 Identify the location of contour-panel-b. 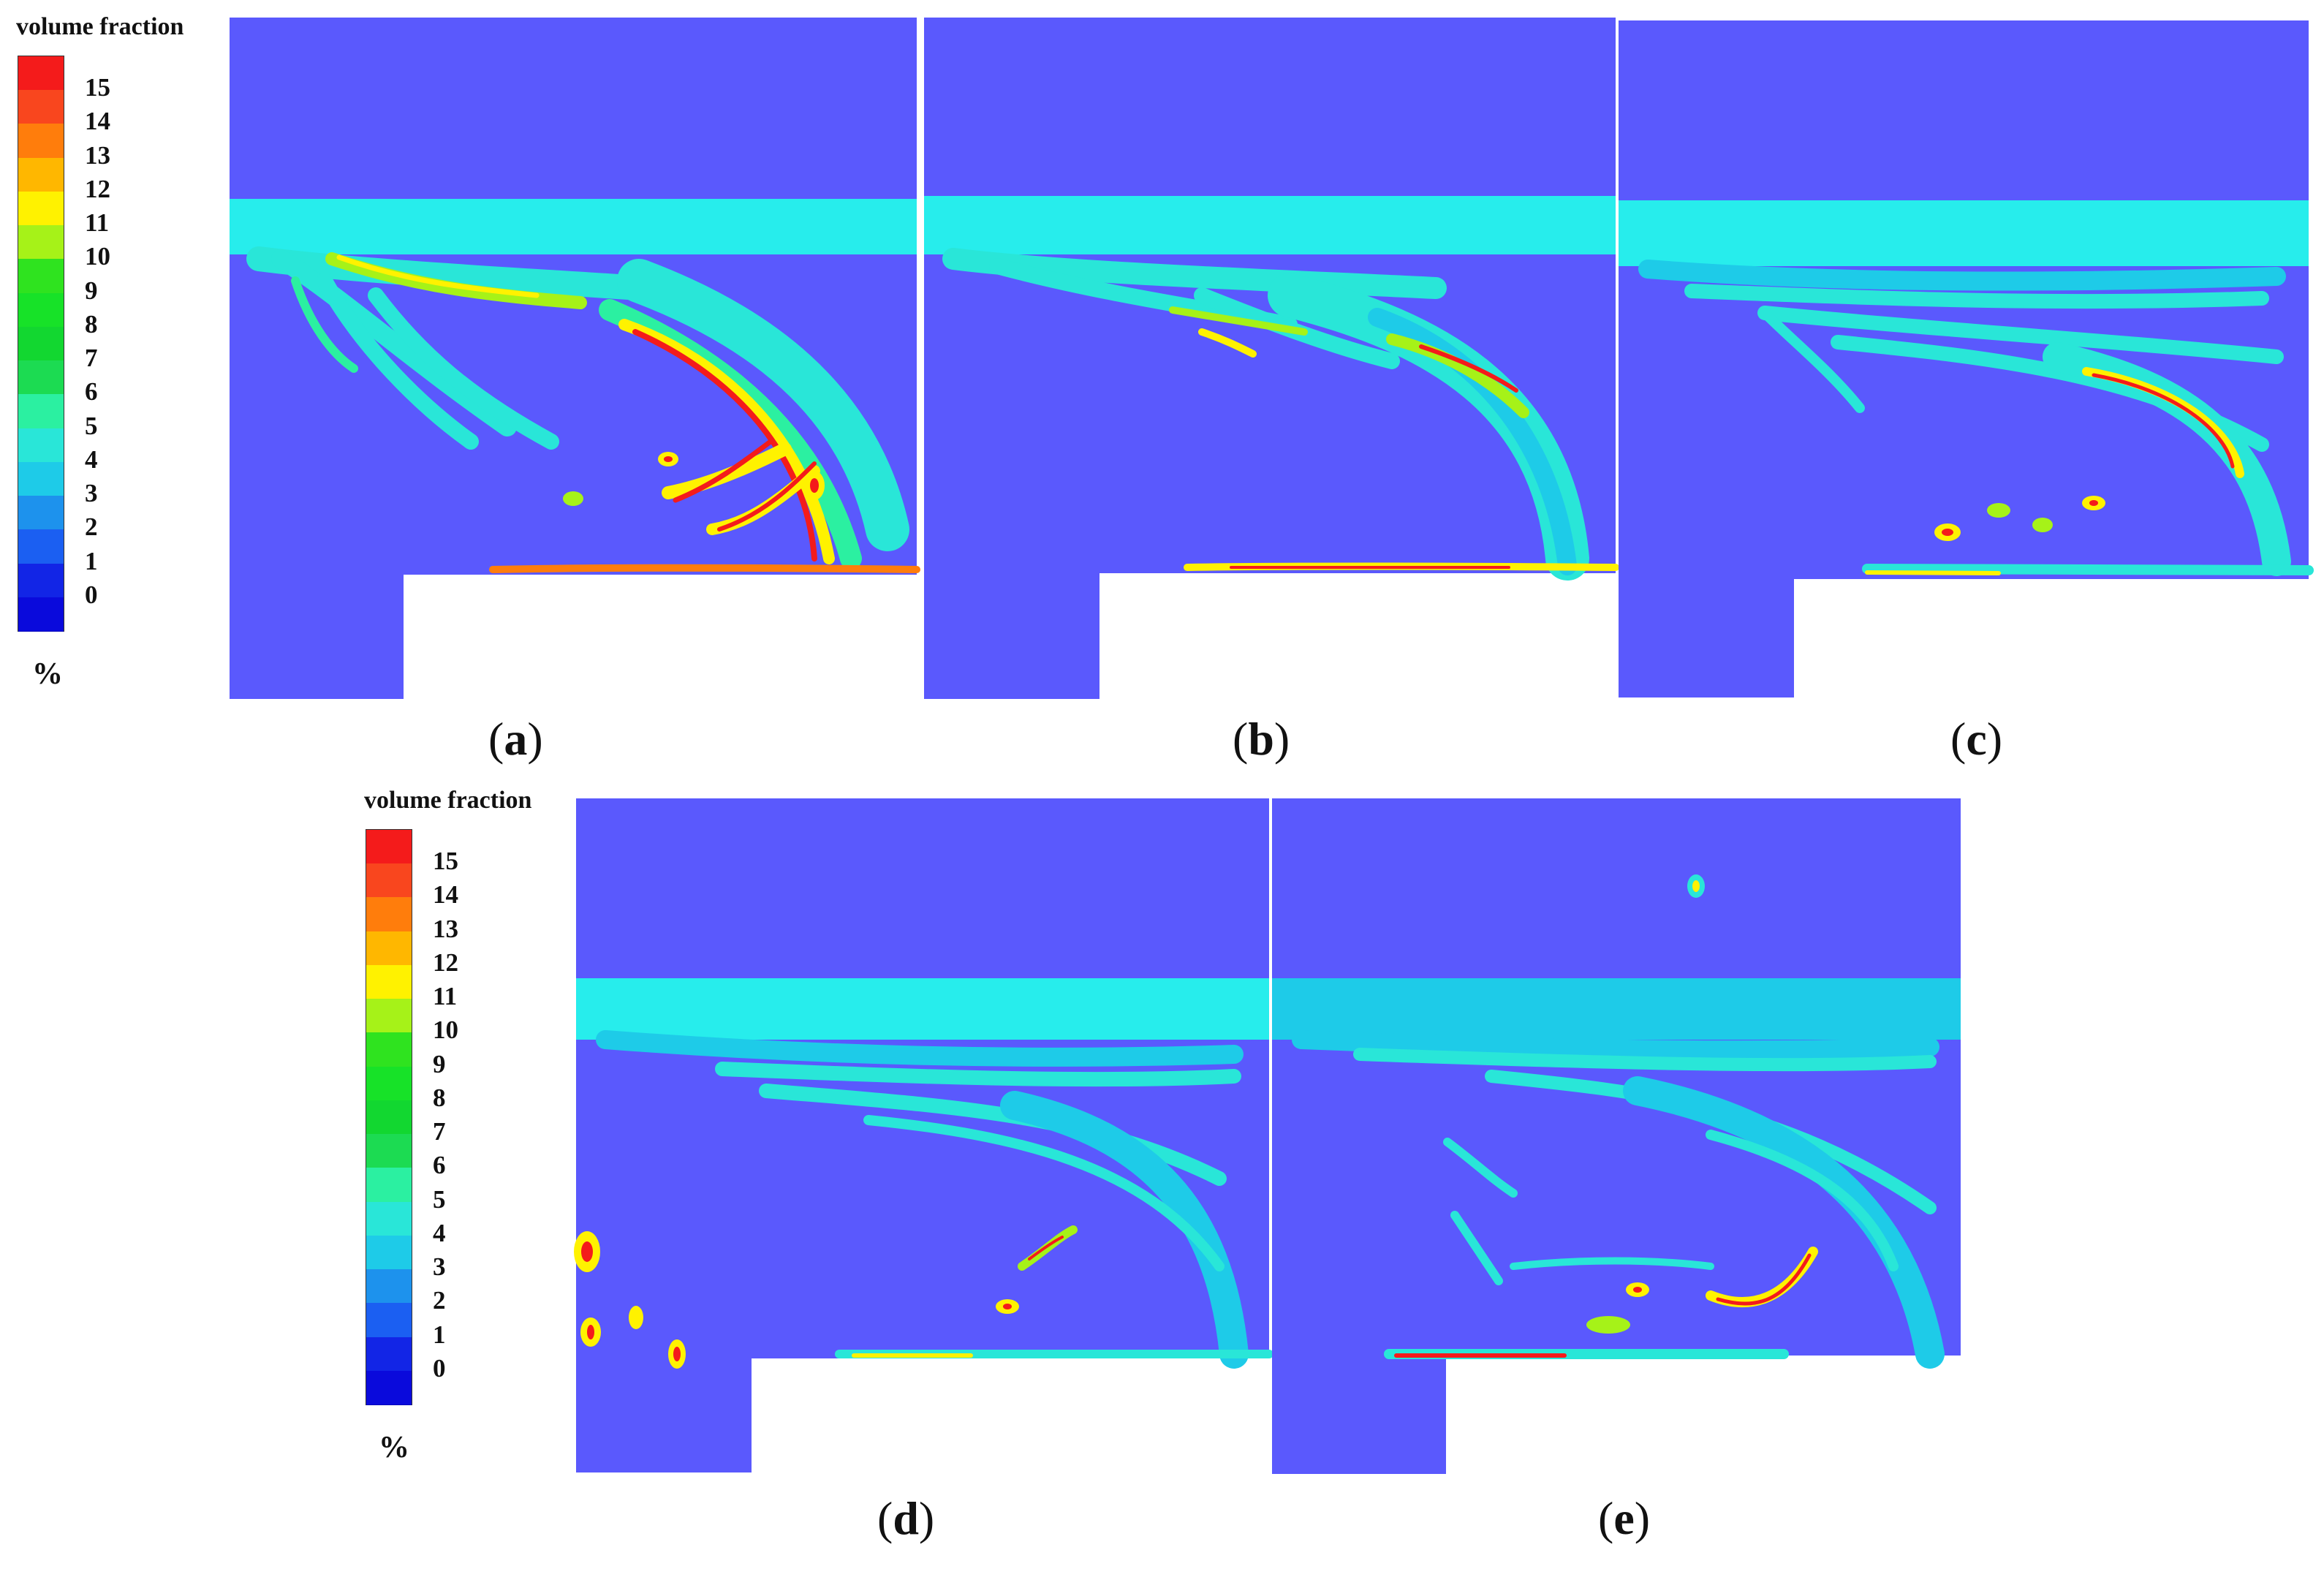
(1271, 358).